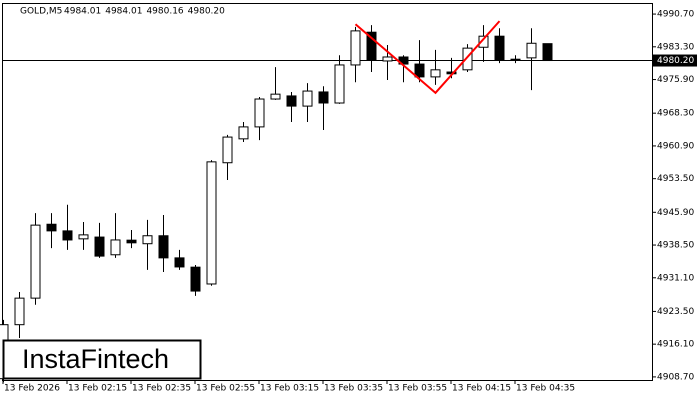  Describe the element at coordinates (675, 377) in the screenshot. I see `y-tick-label: 4908.70` at that location.